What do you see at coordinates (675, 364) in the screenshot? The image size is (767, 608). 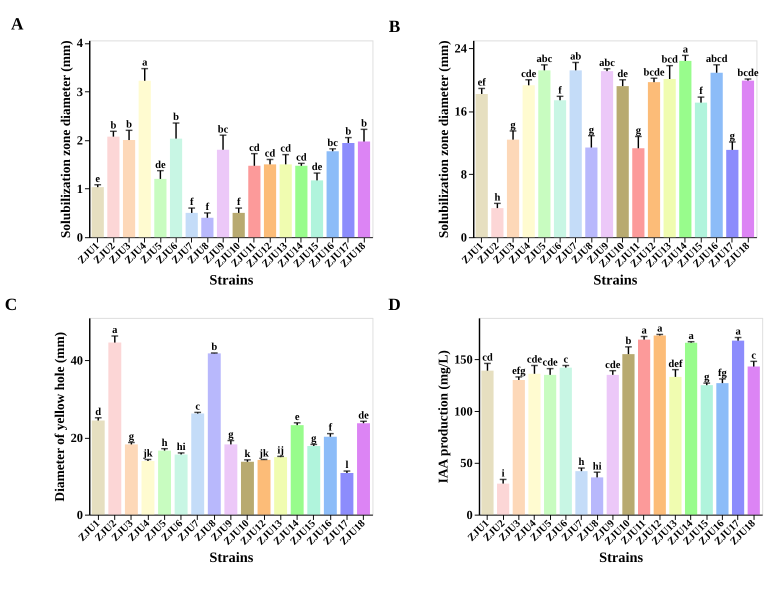 I see `annotation: def` at bounding box center [675, 364].